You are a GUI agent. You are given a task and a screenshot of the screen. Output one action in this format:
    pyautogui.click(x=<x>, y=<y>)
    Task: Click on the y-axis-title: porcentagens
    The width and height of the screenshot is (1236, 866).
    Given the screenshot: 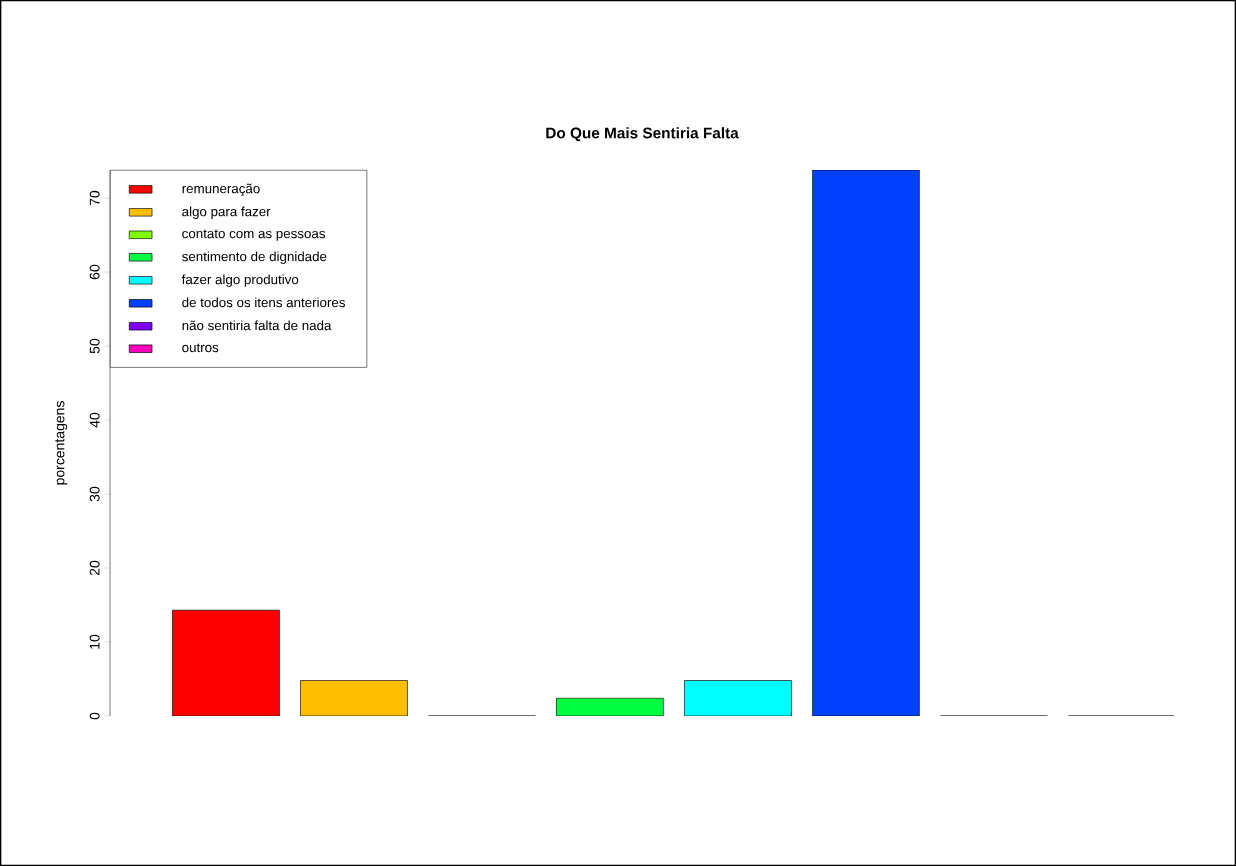 What is the action you would take?
    pyautogui.click(x=61, y=443)
    